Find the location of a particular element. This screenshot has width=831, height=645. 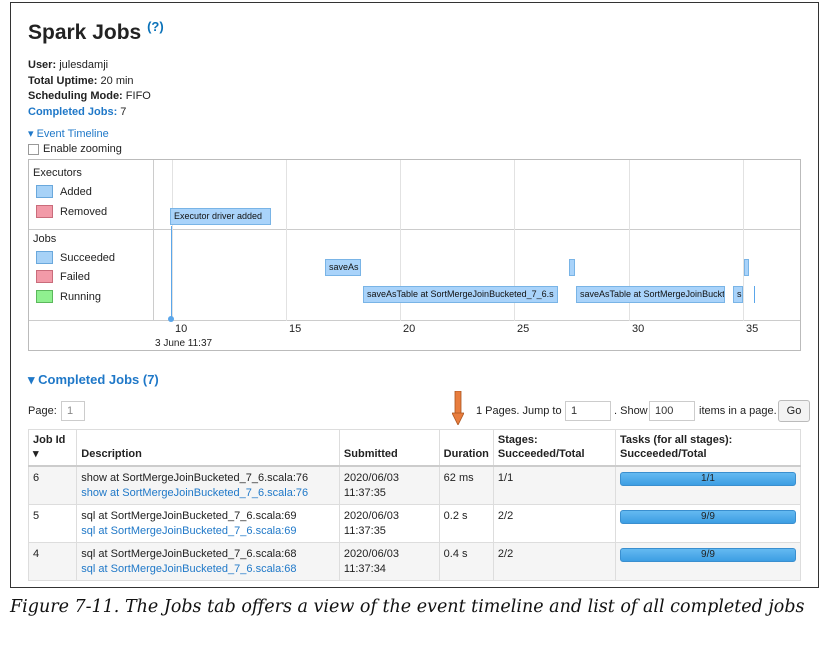

failed-swatch is located at coordinates (44, 276).